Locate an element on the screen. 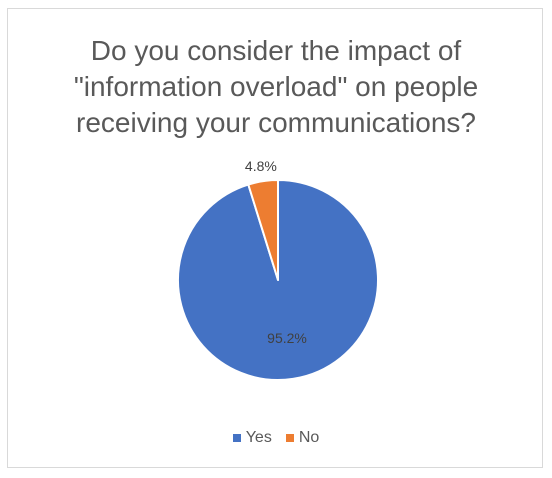  data-label-yes: 95.2% is located at coordinates (287, 338).